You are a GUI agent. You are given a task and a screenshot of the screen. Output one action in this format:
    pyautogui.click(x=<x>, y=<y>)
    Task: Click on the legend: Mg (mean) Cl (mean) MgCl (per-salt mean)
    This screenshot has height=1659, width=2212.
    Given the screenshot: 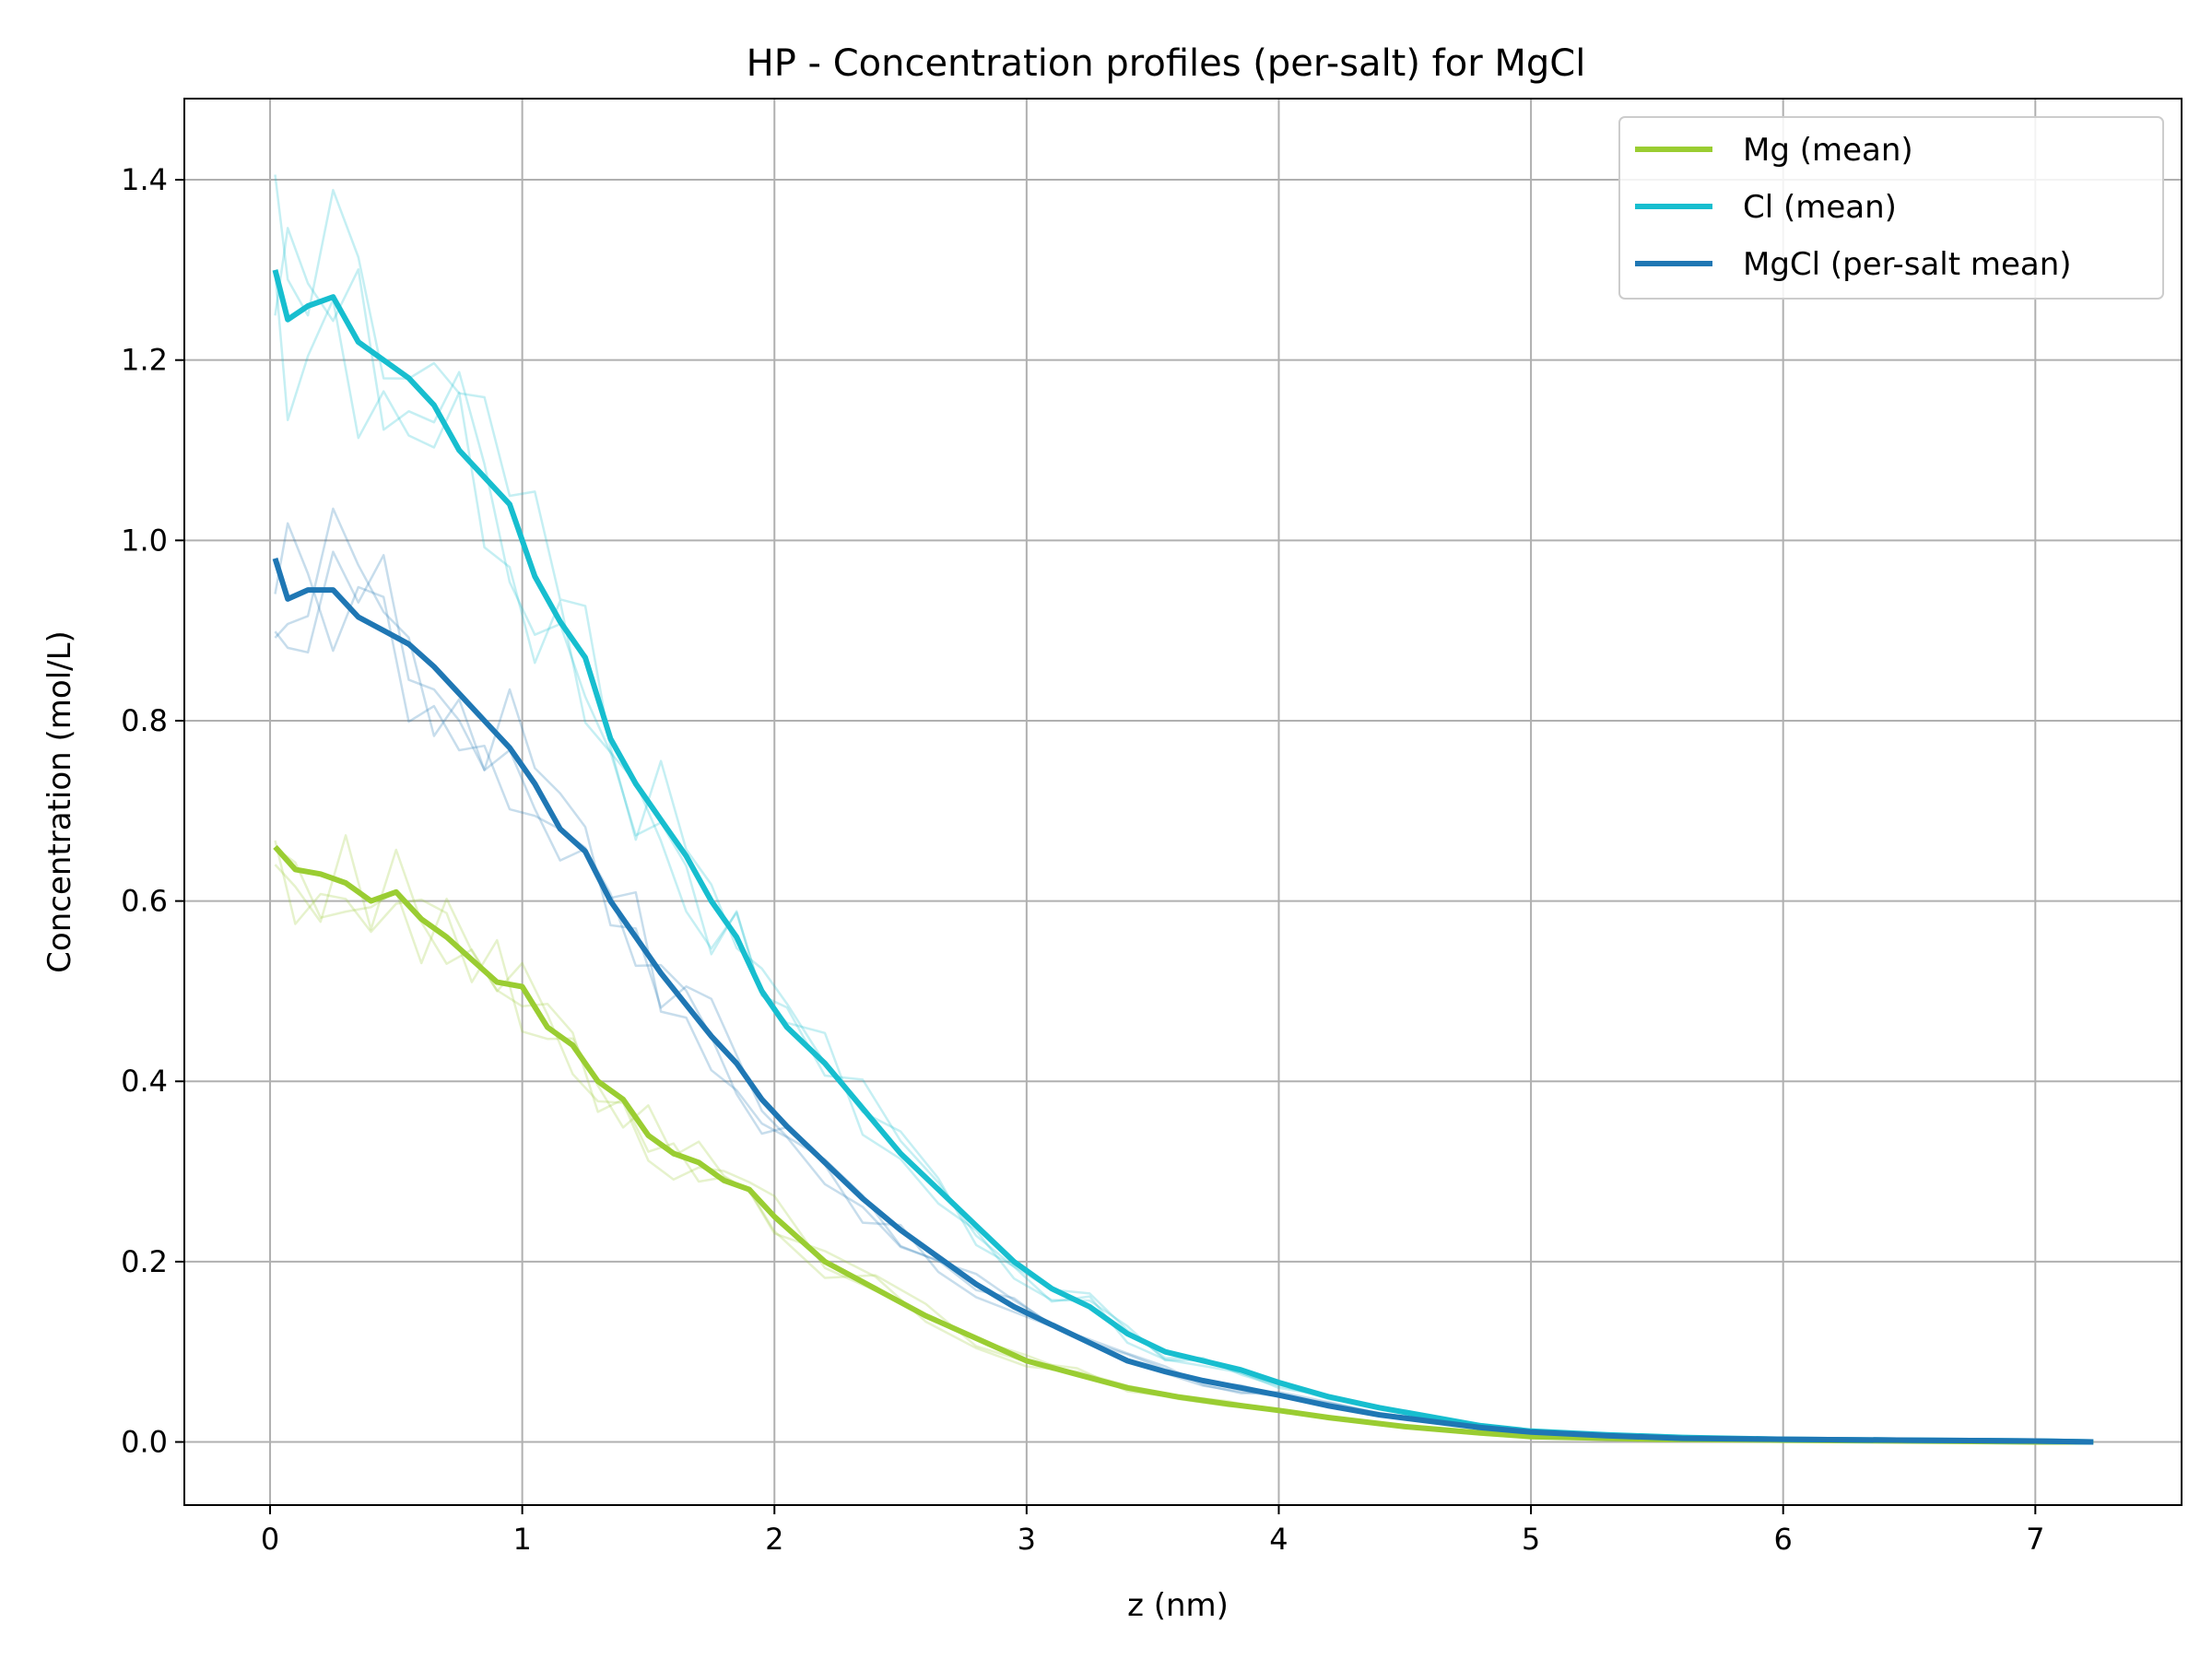 What is the action you would take?
    pyautogui.click(x=1891, y=208)
    